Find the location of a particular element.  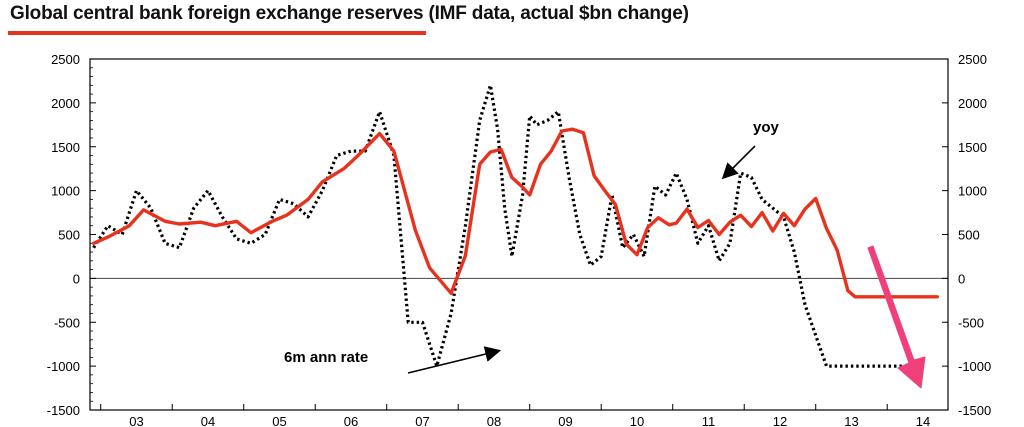

annotation-6m-ann-rate: 6m ann rate is located at coordinates (326, 357).